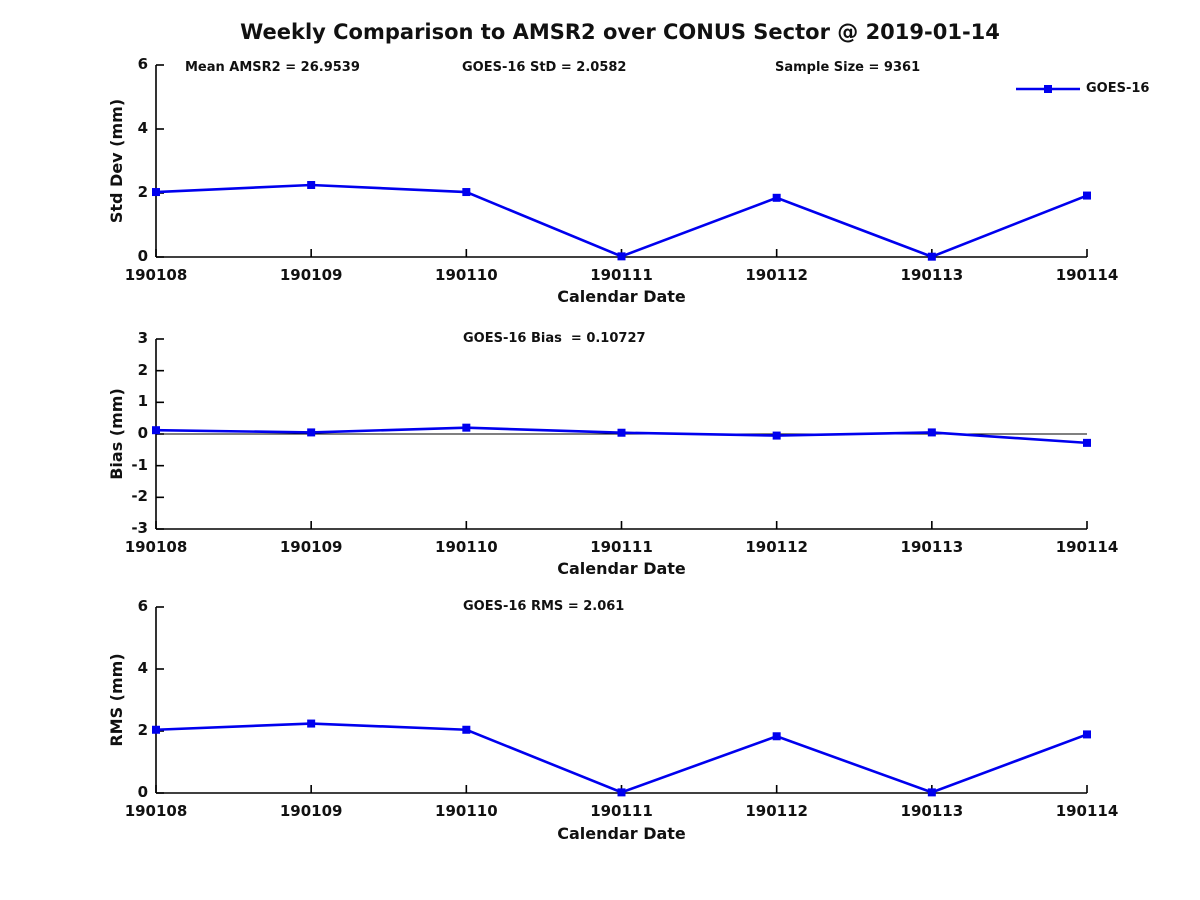 This screenshot has width=1200, height=900. What do you see at coordinates (142, 401) in the screenshot?
I see `y-tick-label: 1` at bounding box center [142, 401].